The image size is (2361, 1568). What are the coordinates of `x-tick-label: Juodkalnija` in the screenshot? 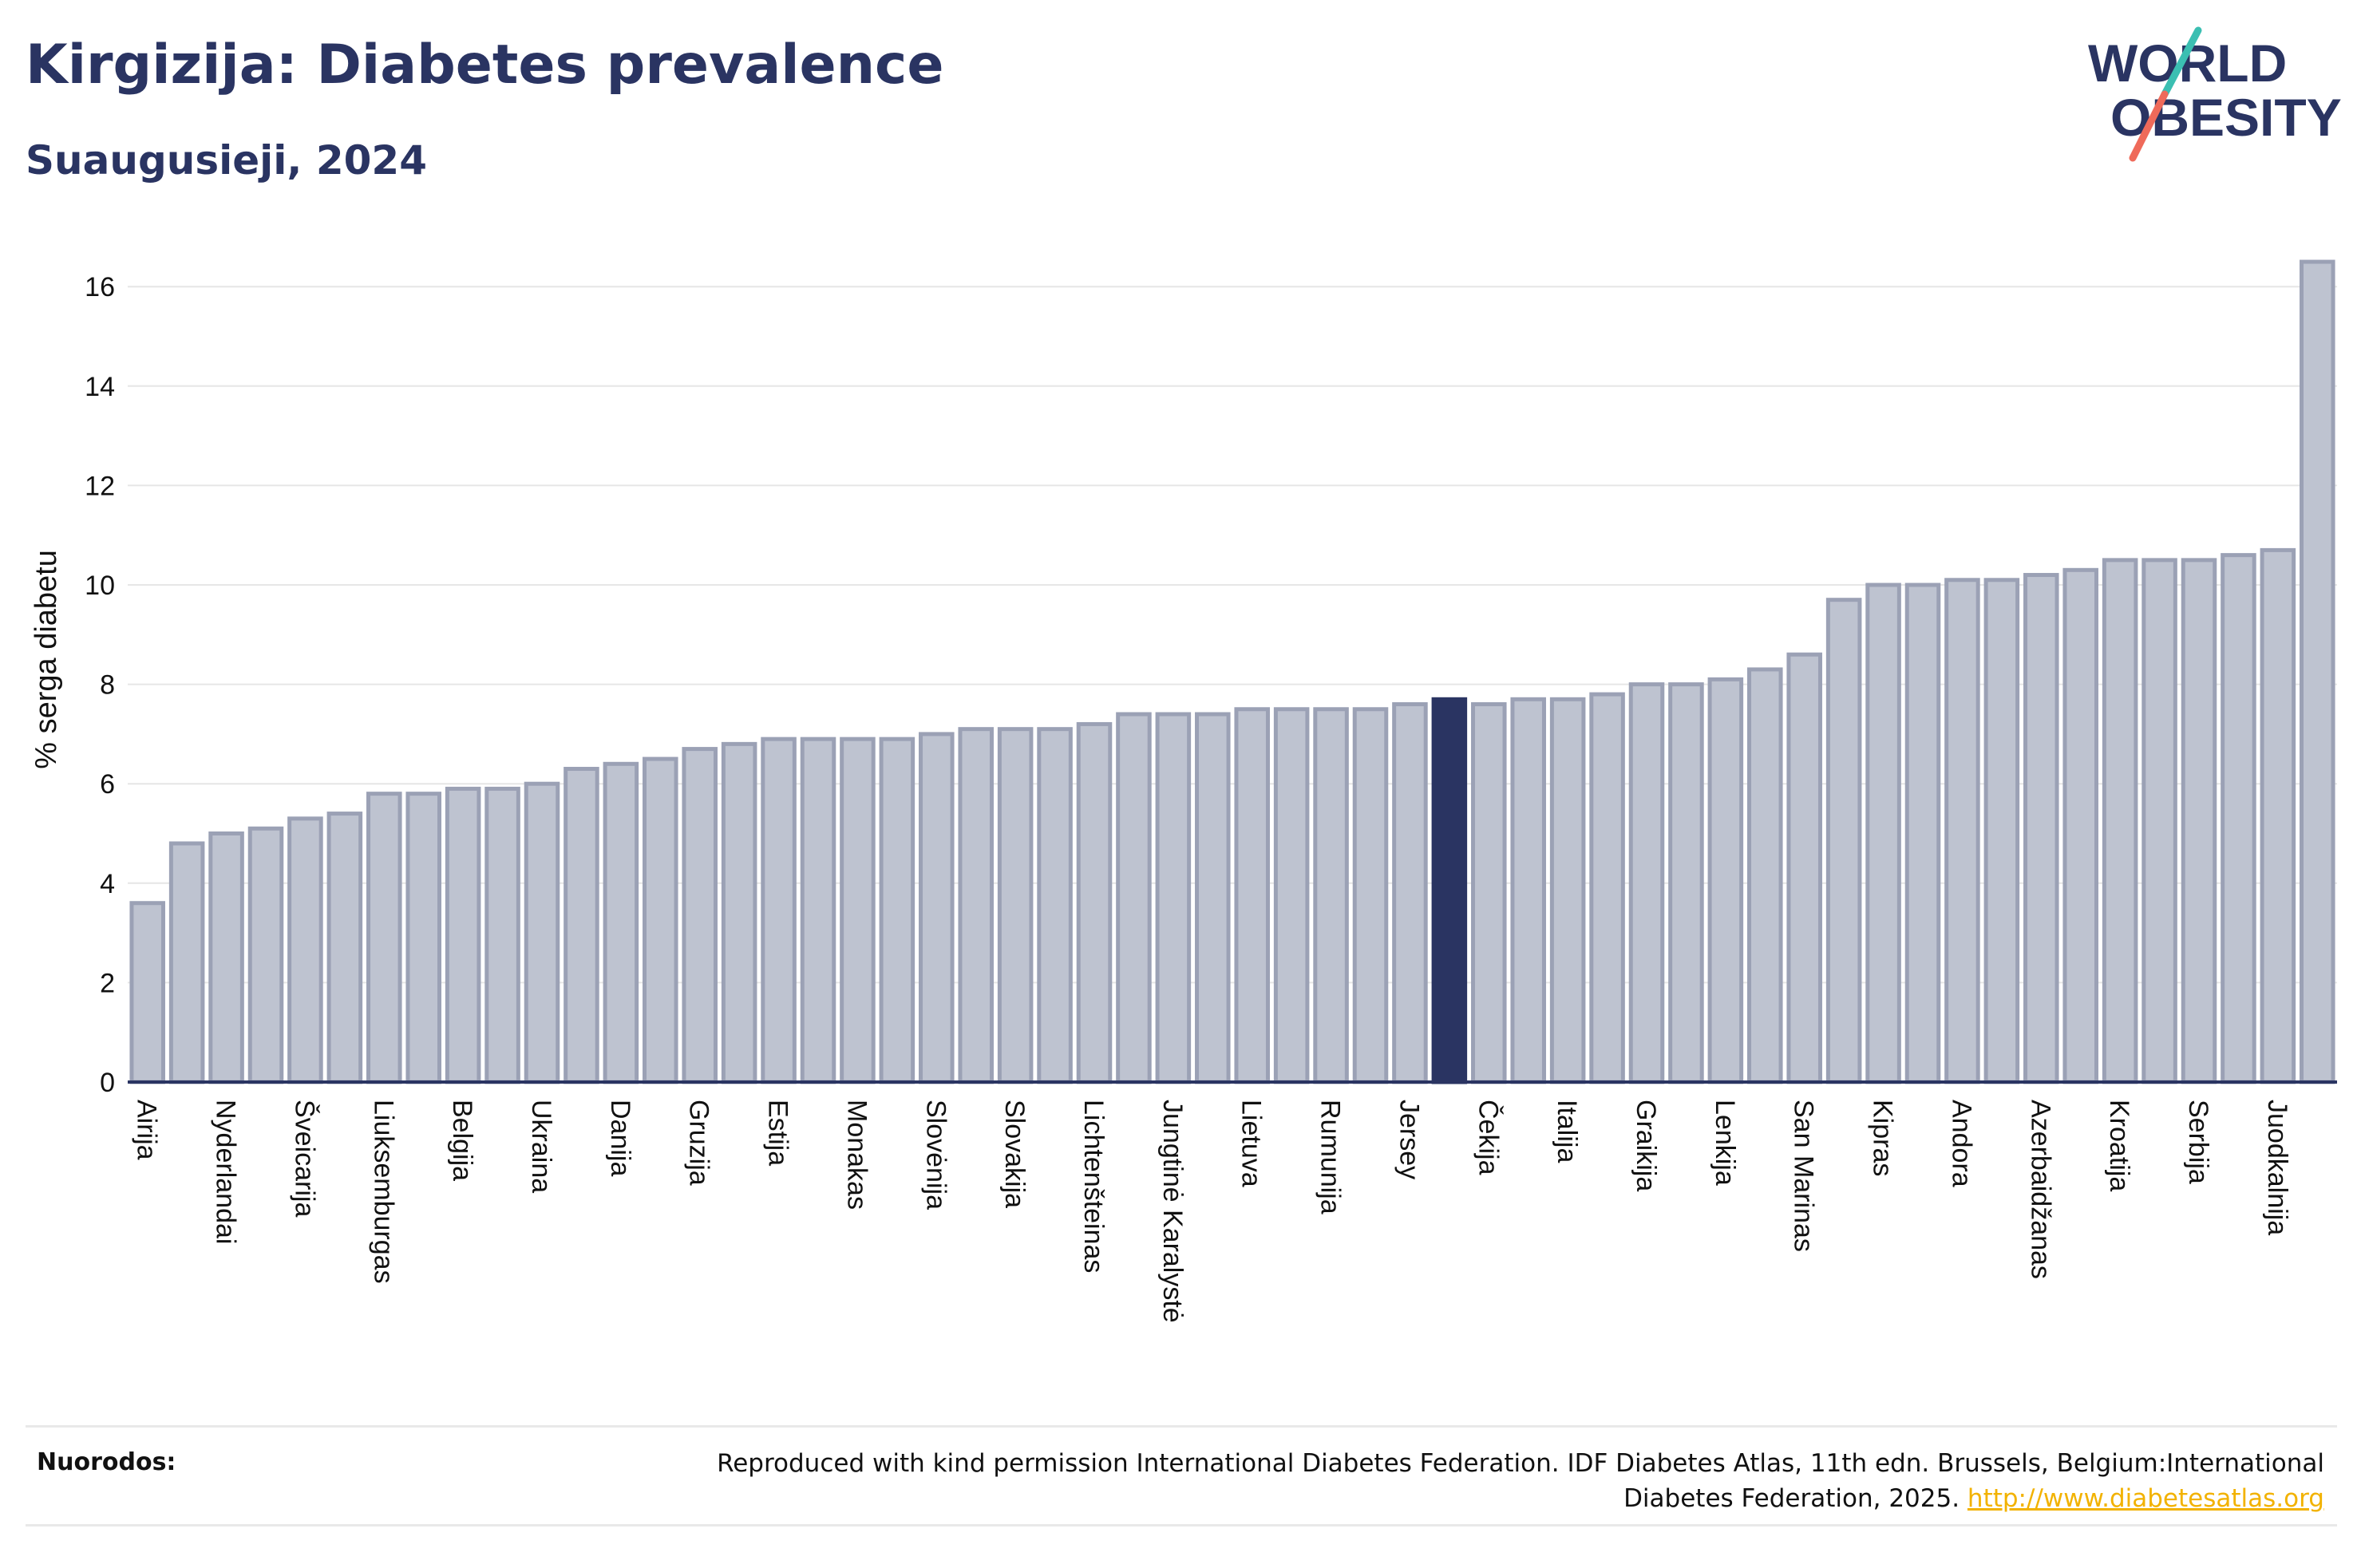 It's located at (2277, 1167).